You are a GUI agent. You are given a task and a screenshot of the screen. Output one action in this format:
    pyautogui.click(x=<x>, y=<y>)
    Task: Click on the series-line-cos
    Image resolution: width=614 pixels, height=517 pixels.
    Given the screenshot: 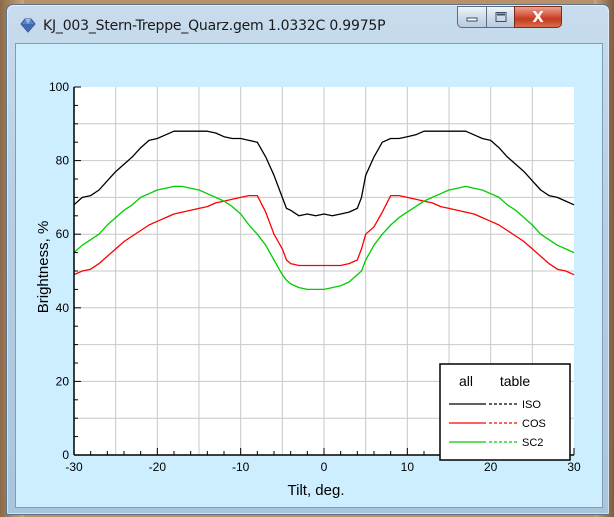 What is the action you would take?
    pyautogui.click(x=324, y=235)
    